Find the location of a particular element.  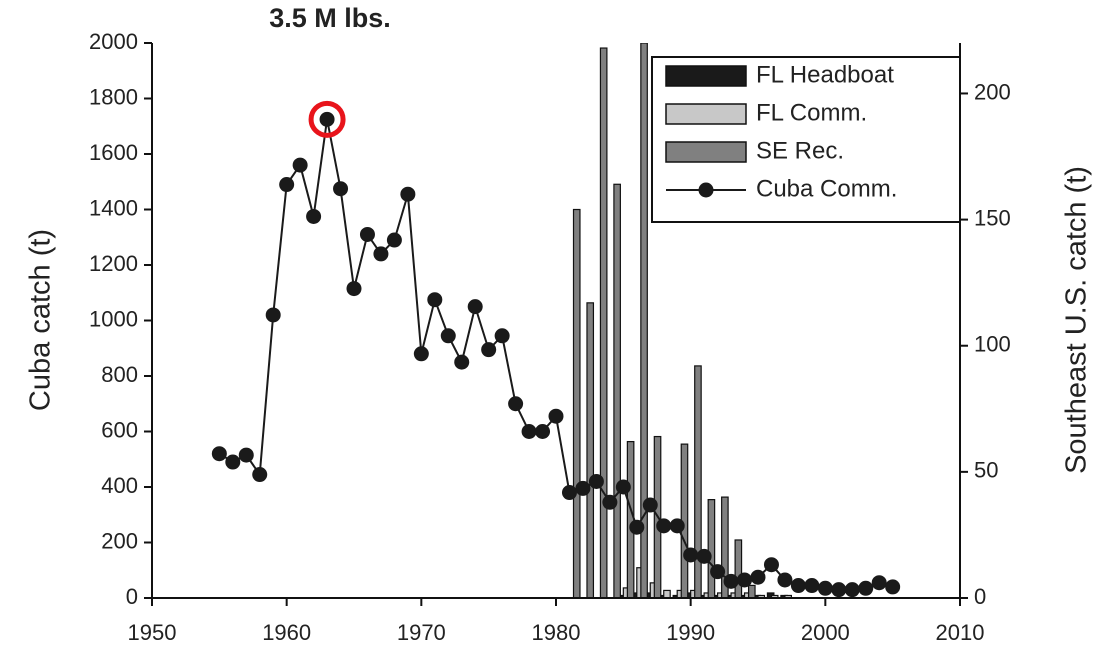

y-tick-label: 1400 is located at coordinates (113, 207).